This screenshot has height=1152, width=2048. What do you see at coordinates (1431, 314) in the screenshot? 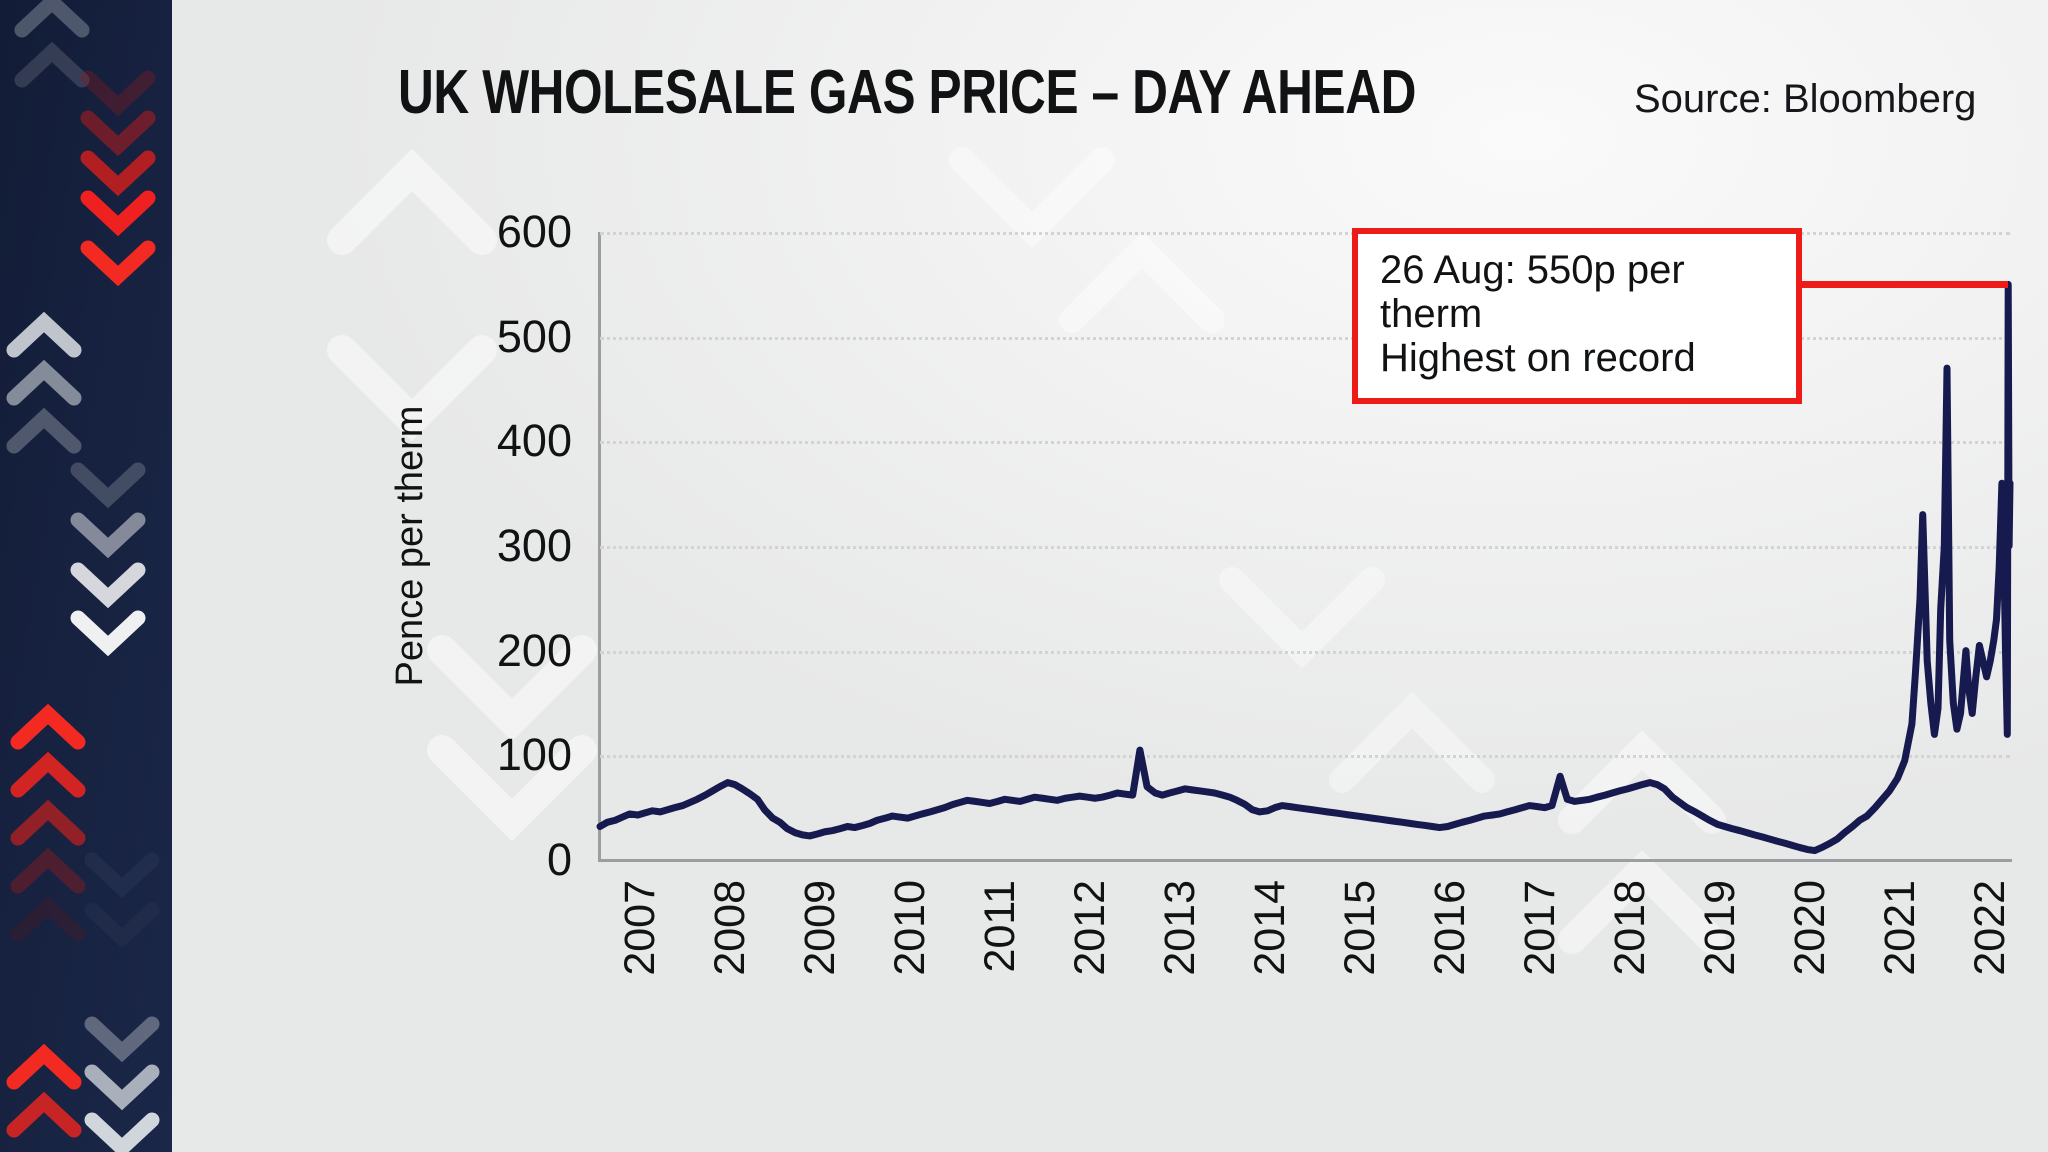
I see `annotation-line-2: therm` at bounding box center [1431, 314].